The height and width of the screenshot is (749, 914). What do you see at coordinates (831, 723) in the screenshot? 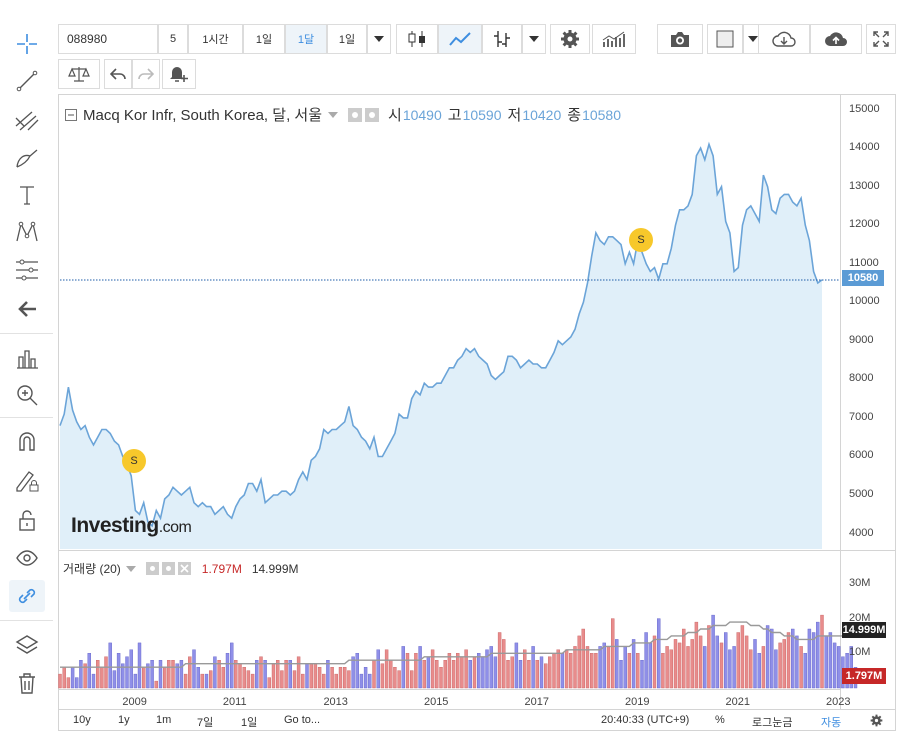
I see `auto-scale-toggle: 자동` at bounding box center [831, 723].